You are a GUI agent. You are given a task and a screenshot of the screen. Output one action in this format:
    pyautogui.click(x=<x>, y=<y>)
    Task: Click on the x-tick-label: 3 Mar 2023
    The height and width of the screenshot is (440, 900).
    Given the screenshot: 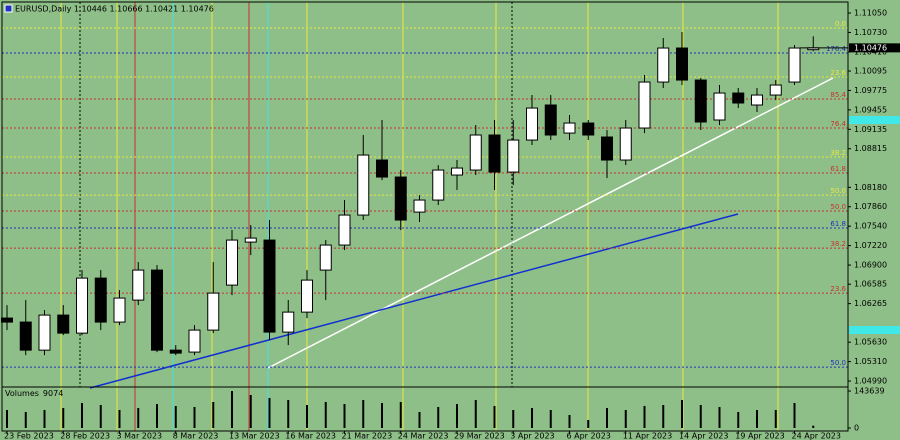 What is the action you would take?
    pyautogui.click(x=140, y=436)
    